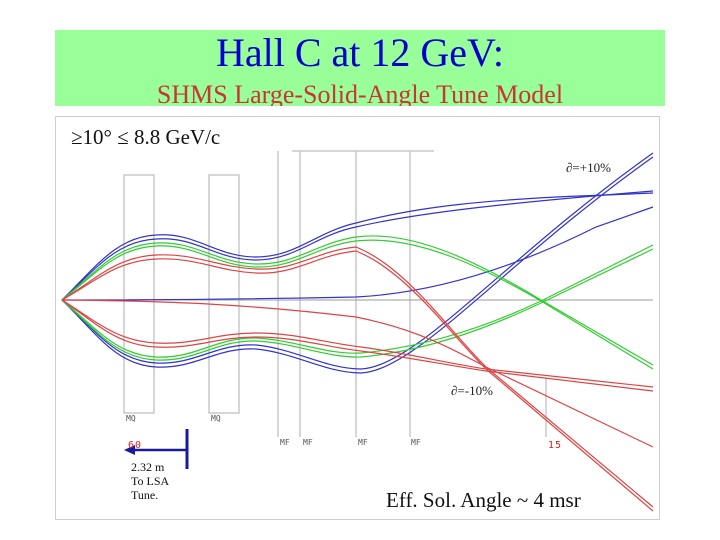 The image size is (720, 540). What do you see at coordinates (360, 93) in the screenshot?
I see `slide-subtitle: SHMS Large-Solid-Angle Tune Model` at bounding box center [360, 93].